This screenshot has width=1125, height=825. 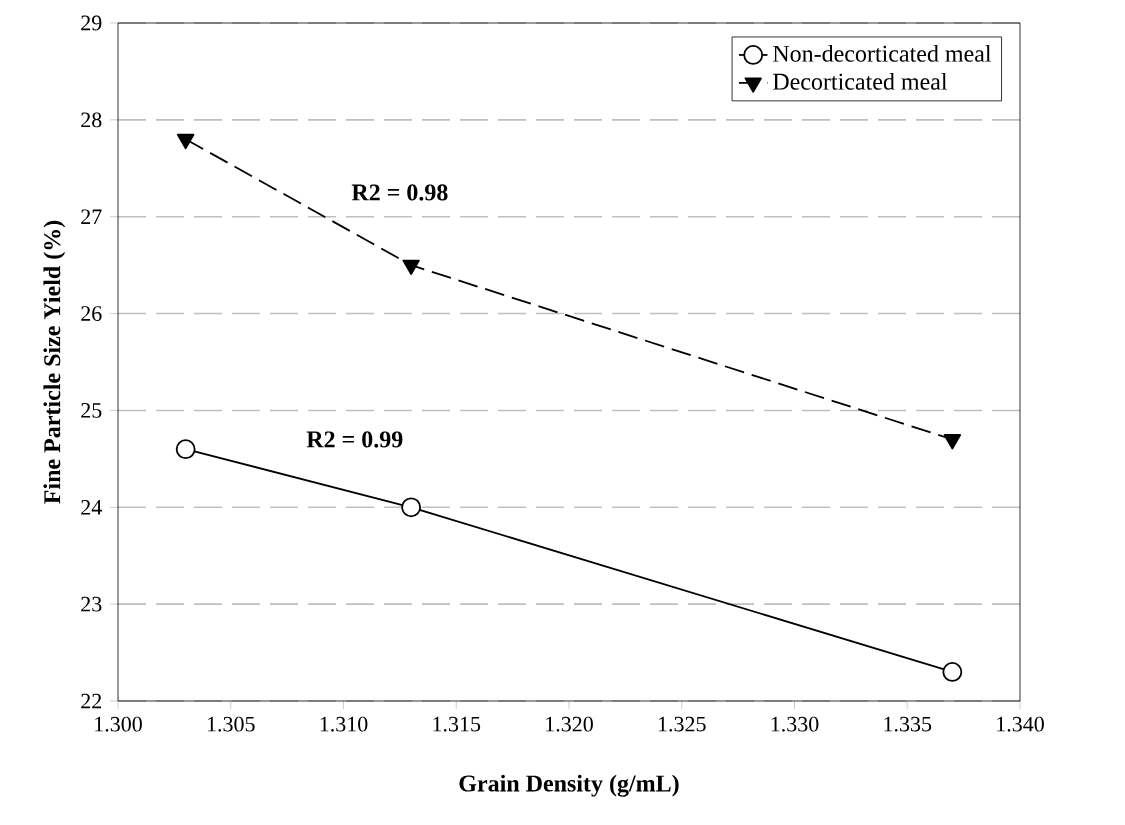 I want to click on x-tick-label: 1.310, so click(x=344, y=724).